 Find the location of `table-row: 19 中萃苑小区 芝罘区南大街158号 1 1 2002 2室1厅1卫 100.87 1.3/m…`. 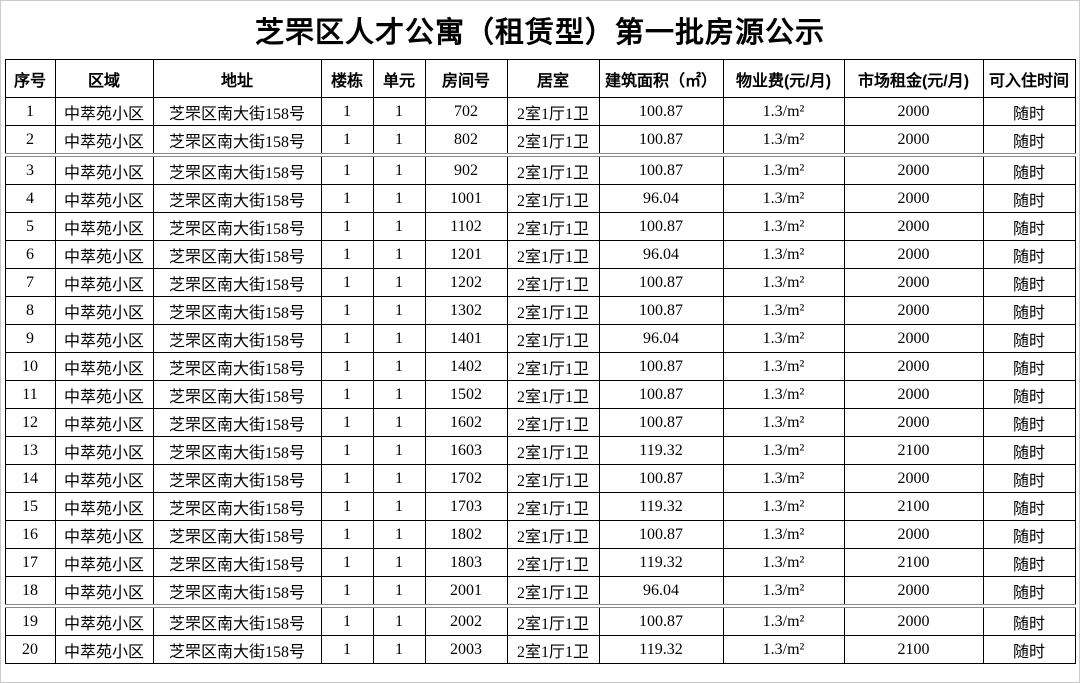

table-row: 19 中萃苑小区 芝罘区南大街158号 1 1 2002 2室1厅1卫 100.87 1.3/m… is located at coordinates (540, 620).